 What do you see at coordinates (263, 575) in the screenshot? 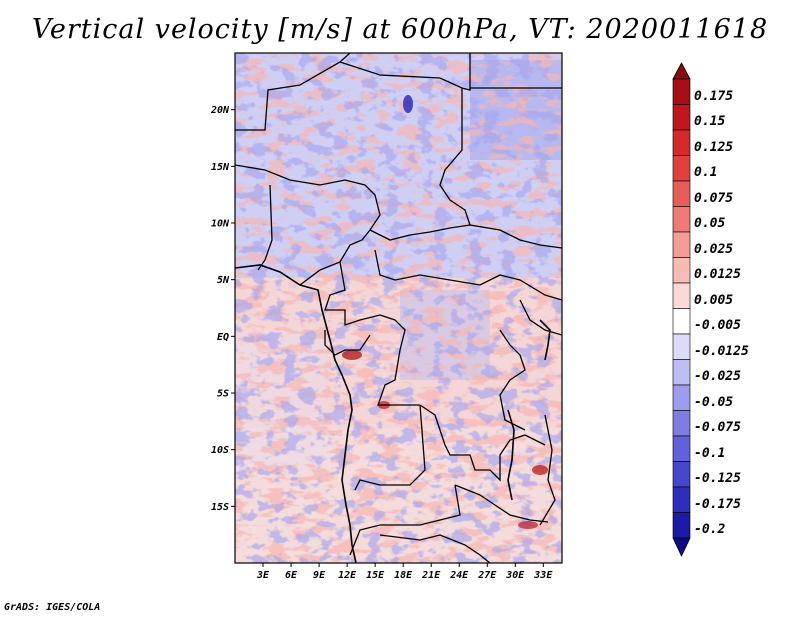
I see `lon-tick-label: 3E` at bounding box center [263, 575].